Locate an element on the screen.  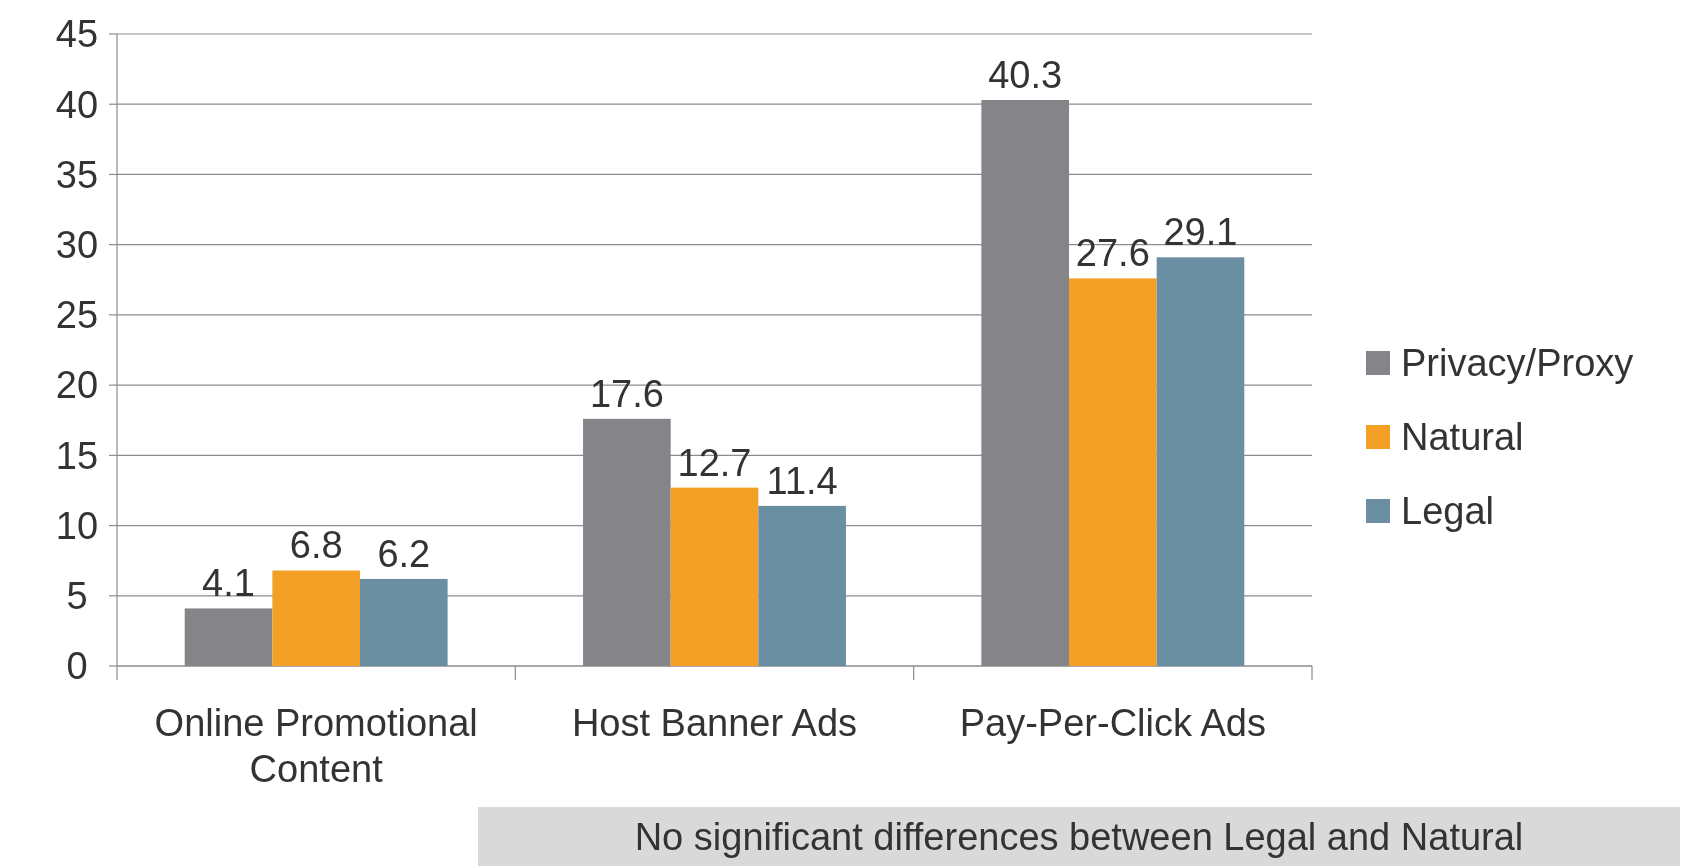
data-label: 6.8 is located at coordinates (316, 545).